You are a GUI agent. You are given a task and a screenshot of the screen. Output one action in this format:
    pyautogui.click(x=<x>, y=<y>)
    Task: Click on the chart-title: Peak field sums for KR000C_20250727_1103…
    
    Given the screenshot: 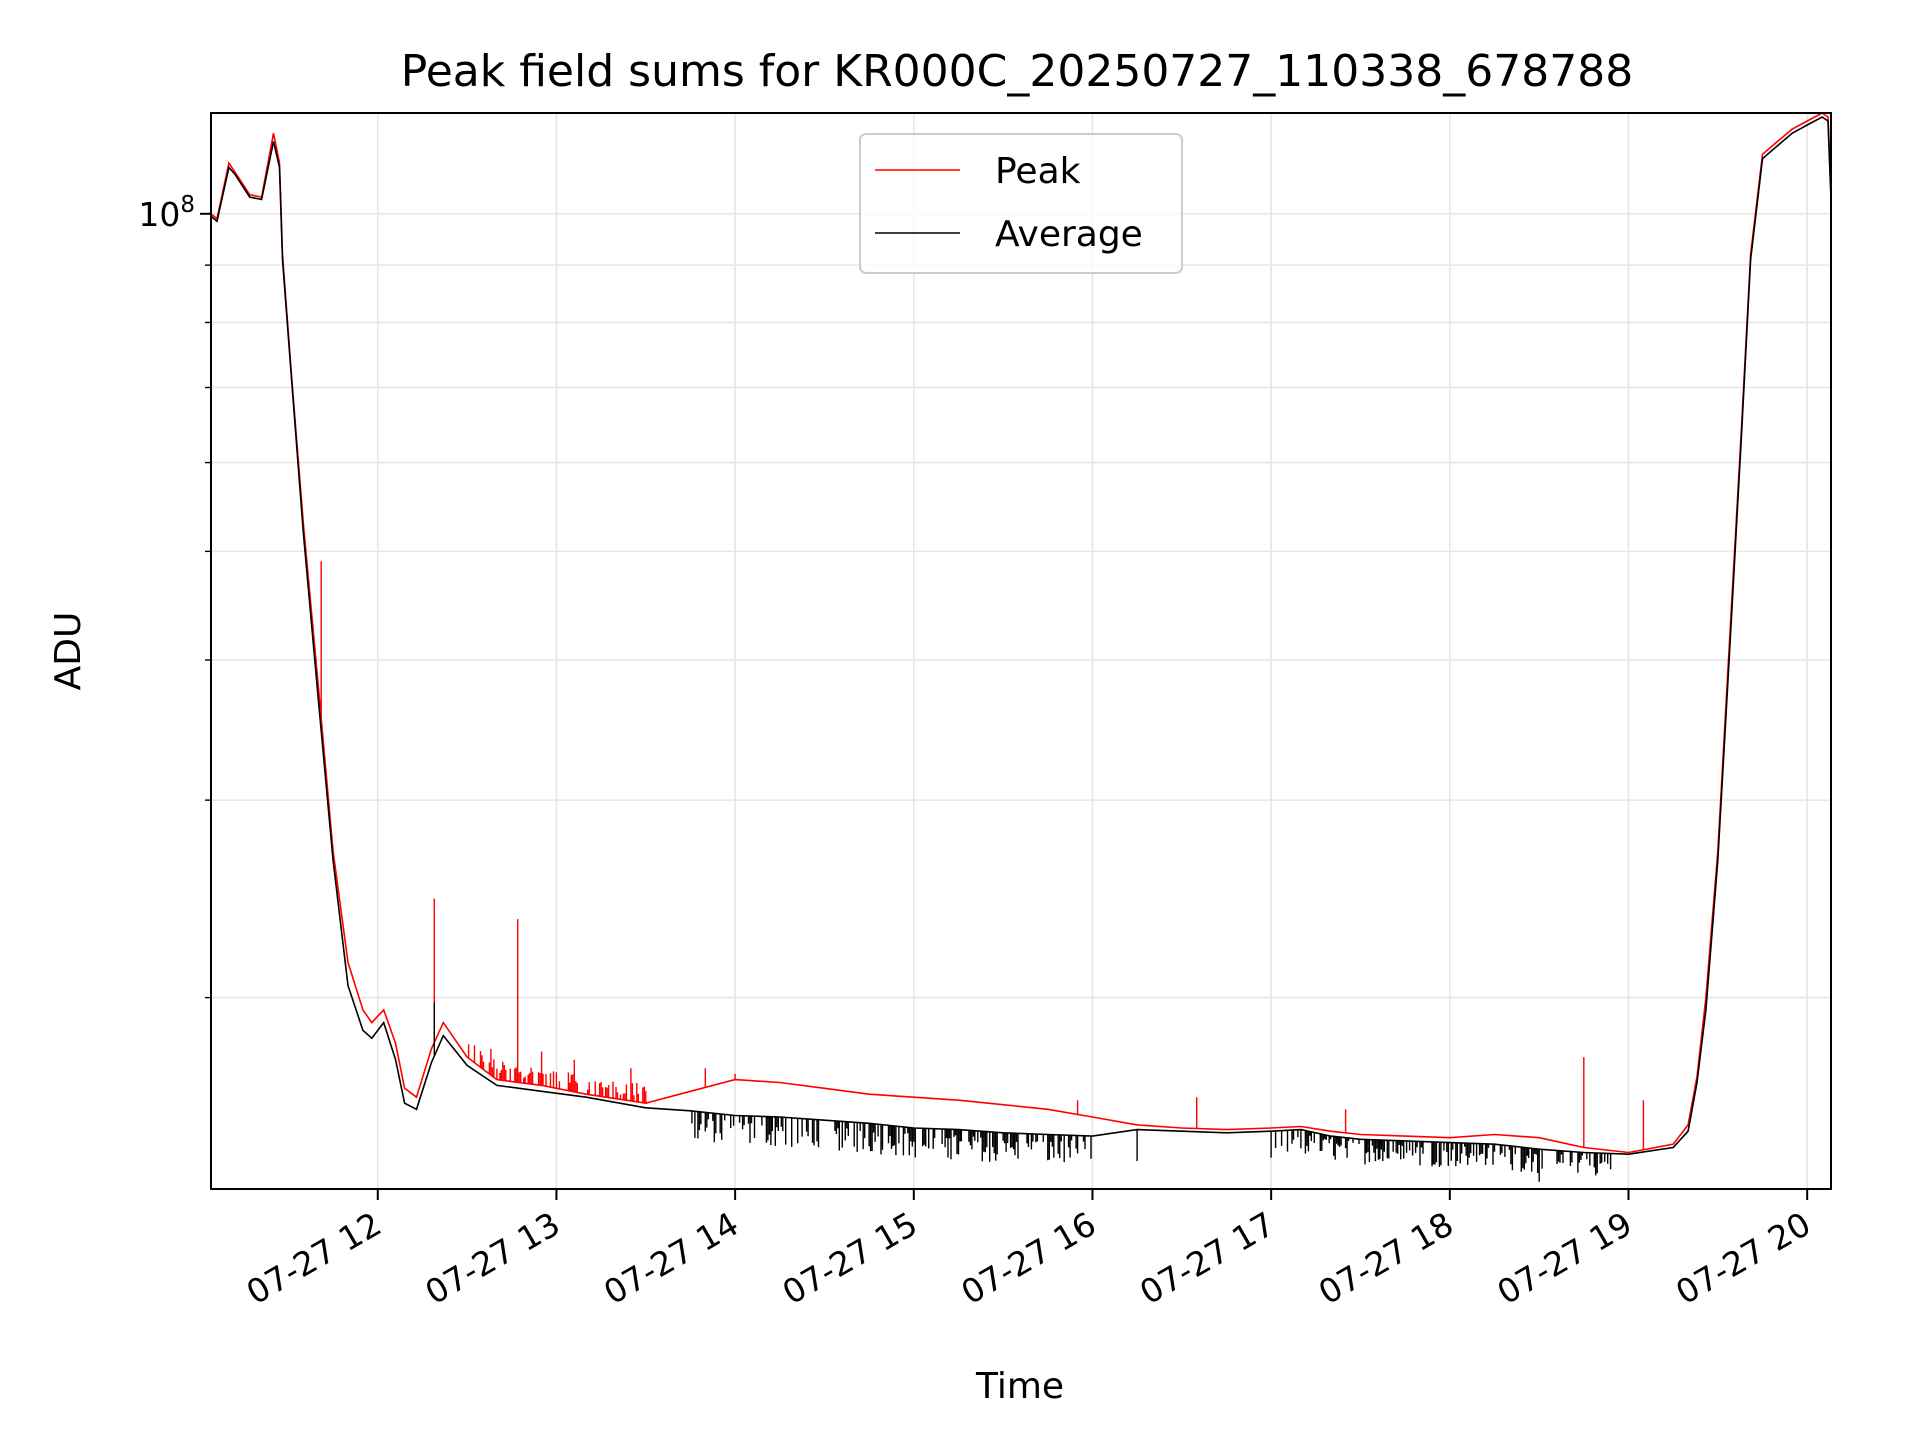 What is the action you would take?
    pyautogui.click(x=1017, y=71)
    